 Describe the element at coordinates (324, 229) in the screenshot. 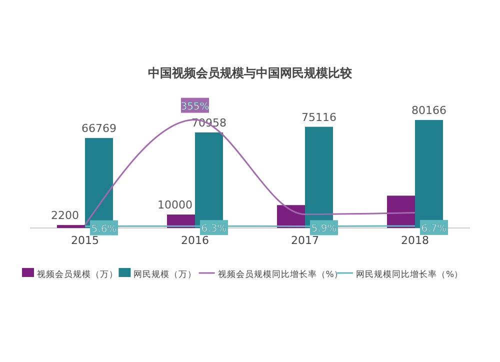

I see `data-label: 5.9%` at that location.